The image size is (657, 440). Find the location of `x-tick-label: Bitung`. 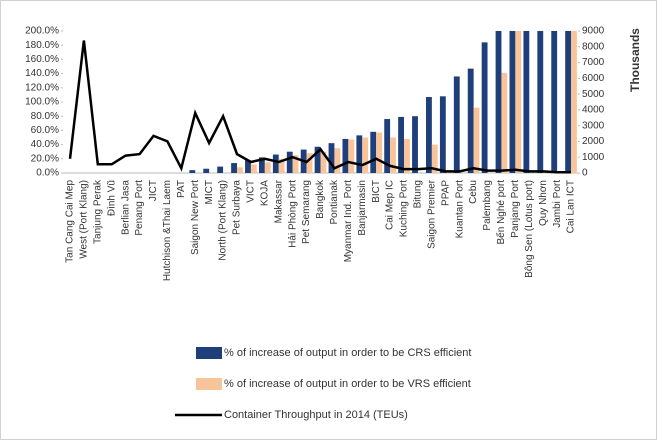

x-tick-label: Bitung is located at coordinates (418, 194).